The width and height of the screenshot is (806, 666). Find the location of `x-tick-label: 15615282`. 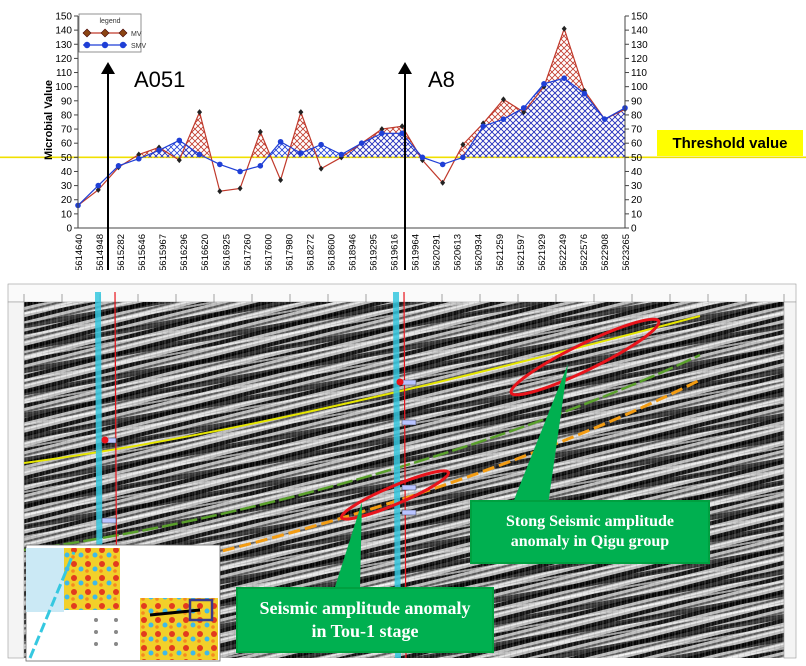

x-tick-label: 15615282 is located at coordinates (121, 252).